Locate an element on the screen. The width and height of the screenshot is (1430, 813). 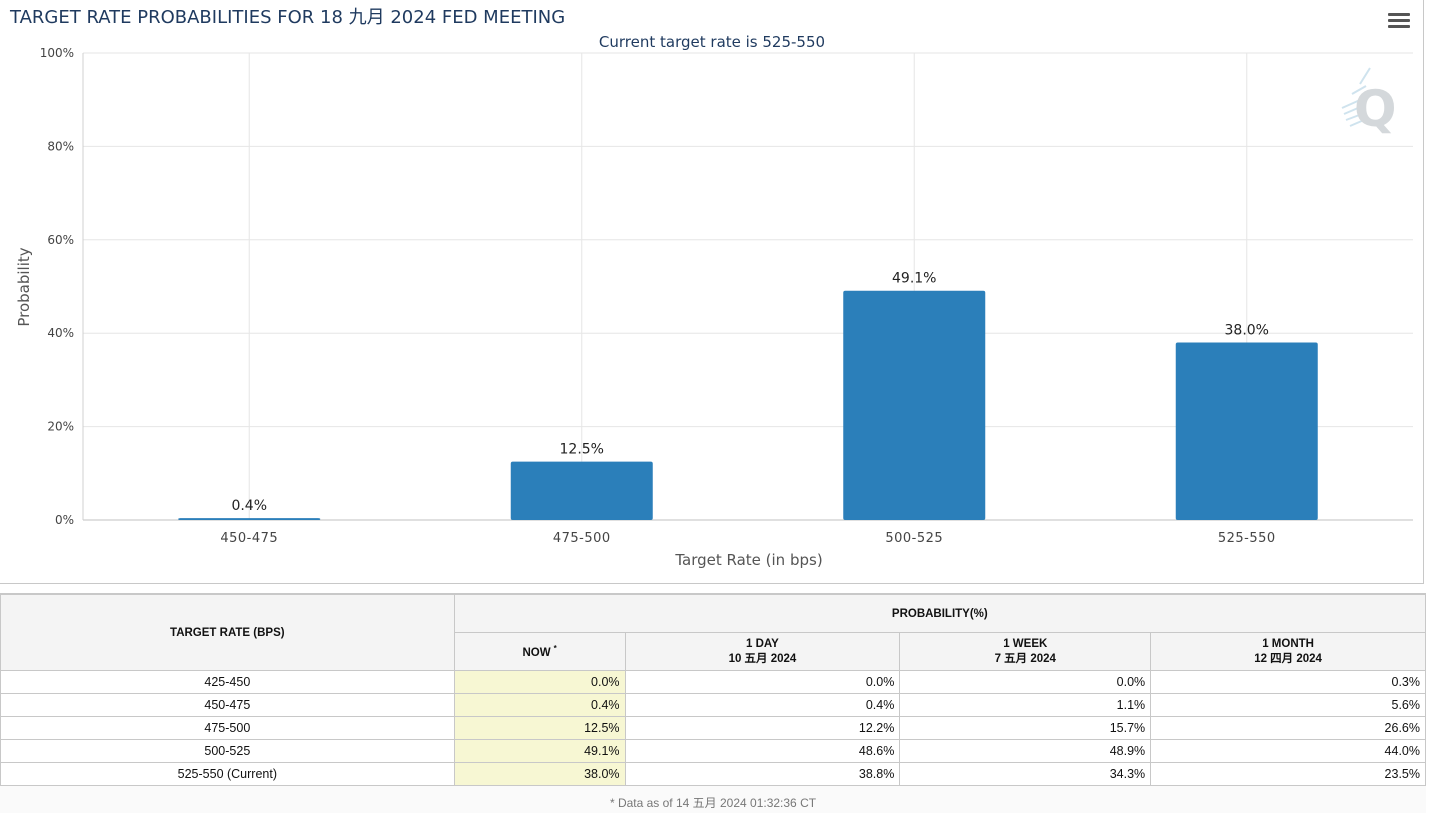
y-tick-label: 60% is located at coordinates (60, 240).